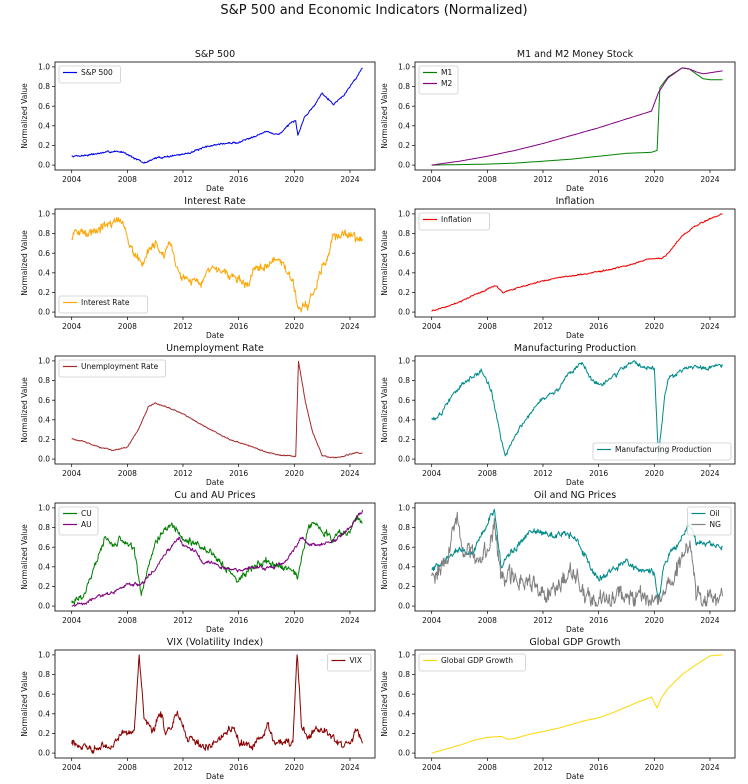 The image size is (748, 784). What do you see at coordinates (105, 302) in the screenshot?
I see `legend-label: Interest Rate` at bounding box center [105, 302].